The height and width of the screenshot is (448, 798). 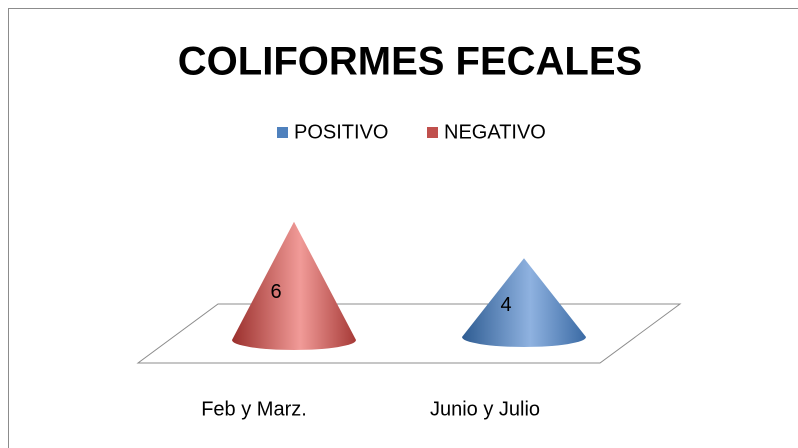 I want to click on legend-label: POSITIVO, so click(x=341, y=132).